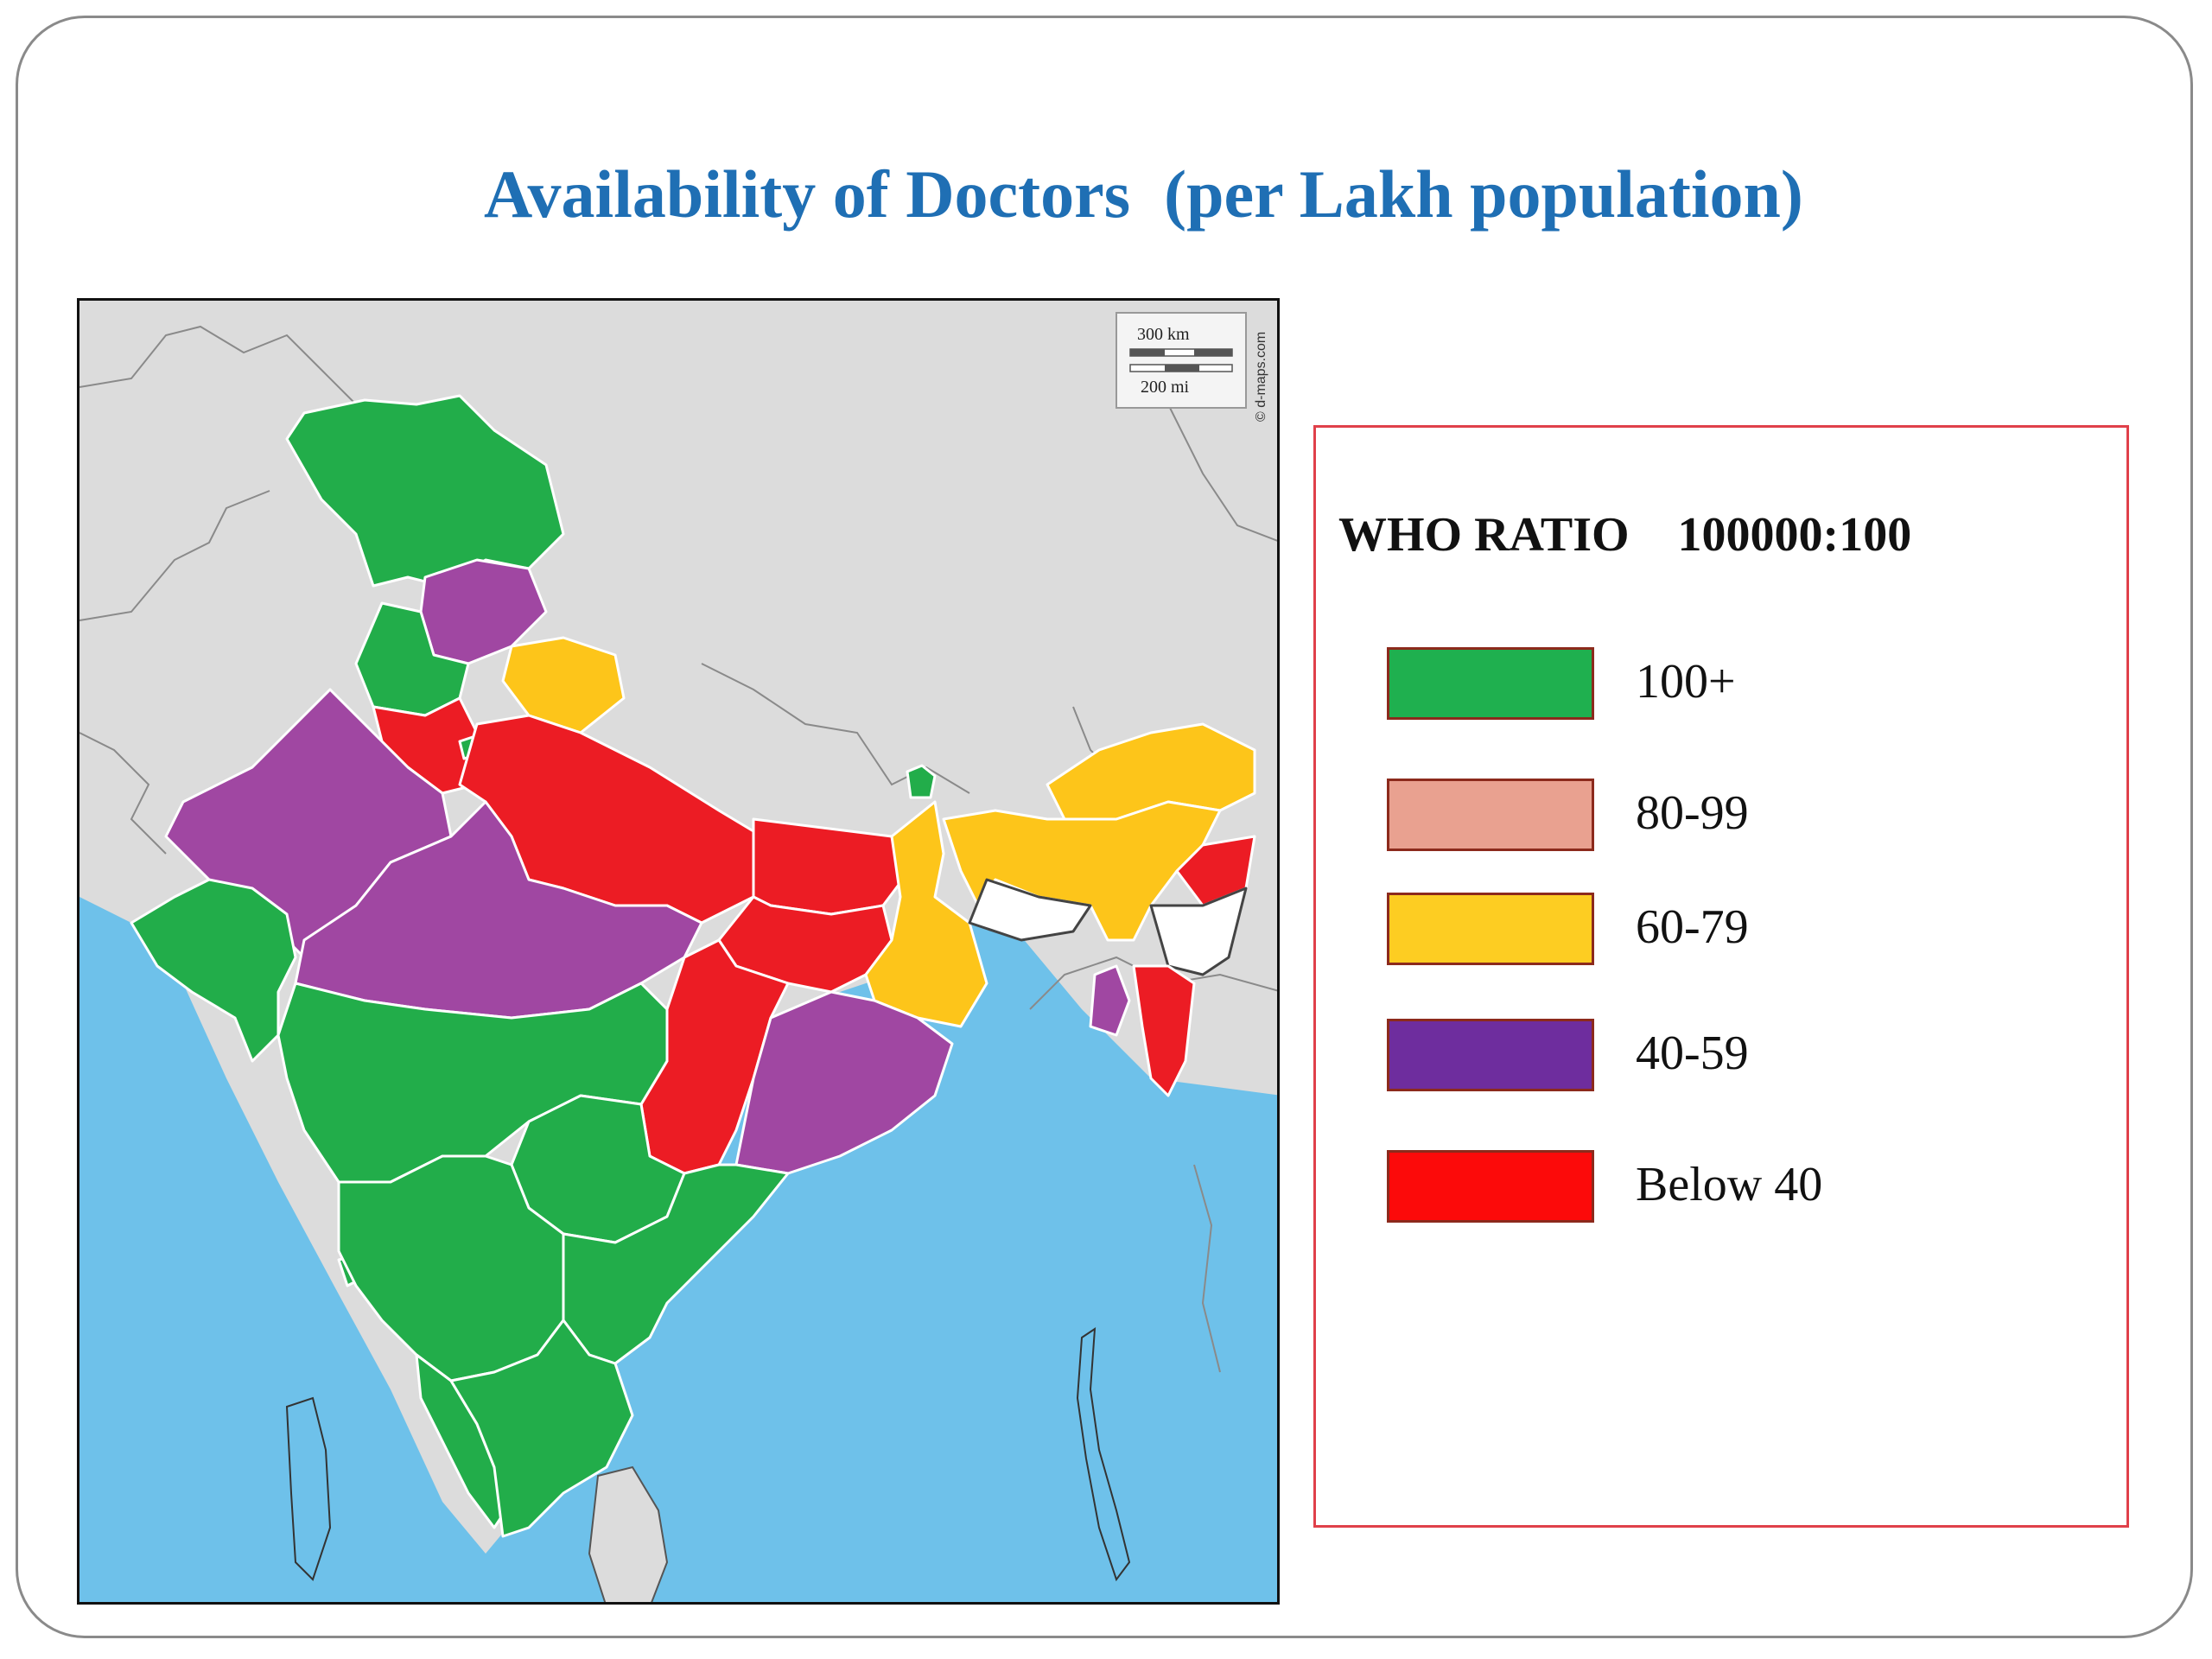  I want to click on state-meghalaya, so click(1030, 910).